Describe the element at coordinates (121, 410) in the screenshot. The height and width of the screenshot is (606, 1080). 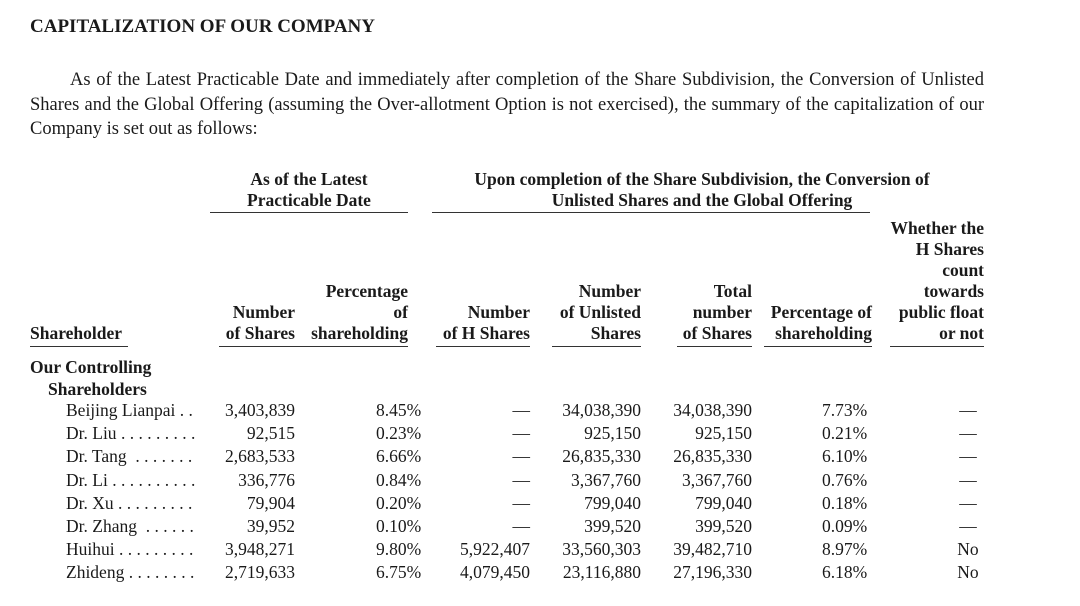
I see `row-name: Beijing Lianpai` at that location.